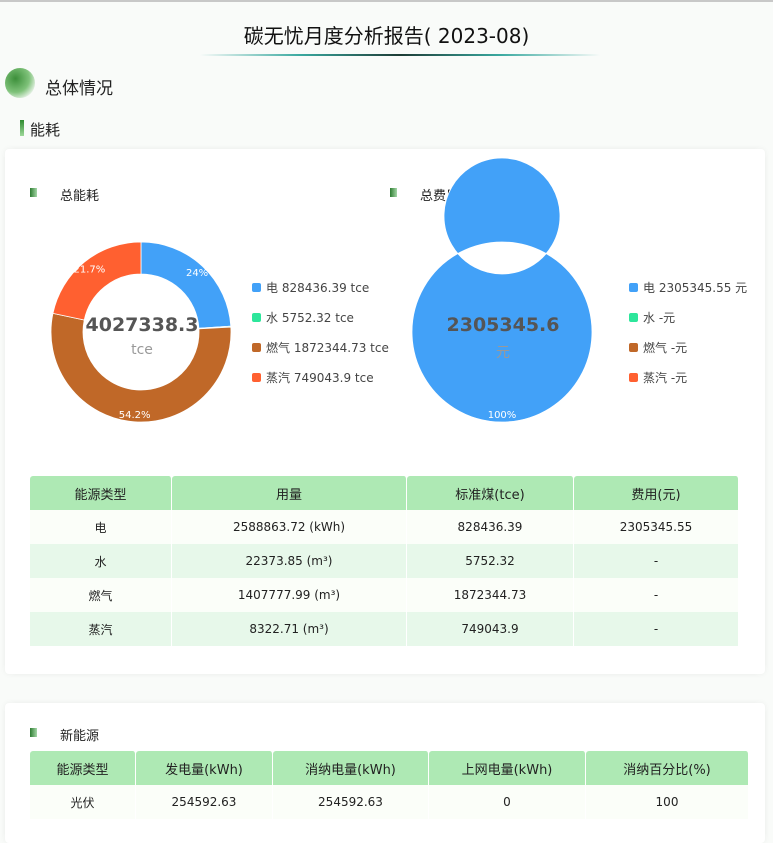 Image resolution: width=773 pixels, height=843 pixels. I want to click on energy-total: 4027338.3, so click(142, 325).